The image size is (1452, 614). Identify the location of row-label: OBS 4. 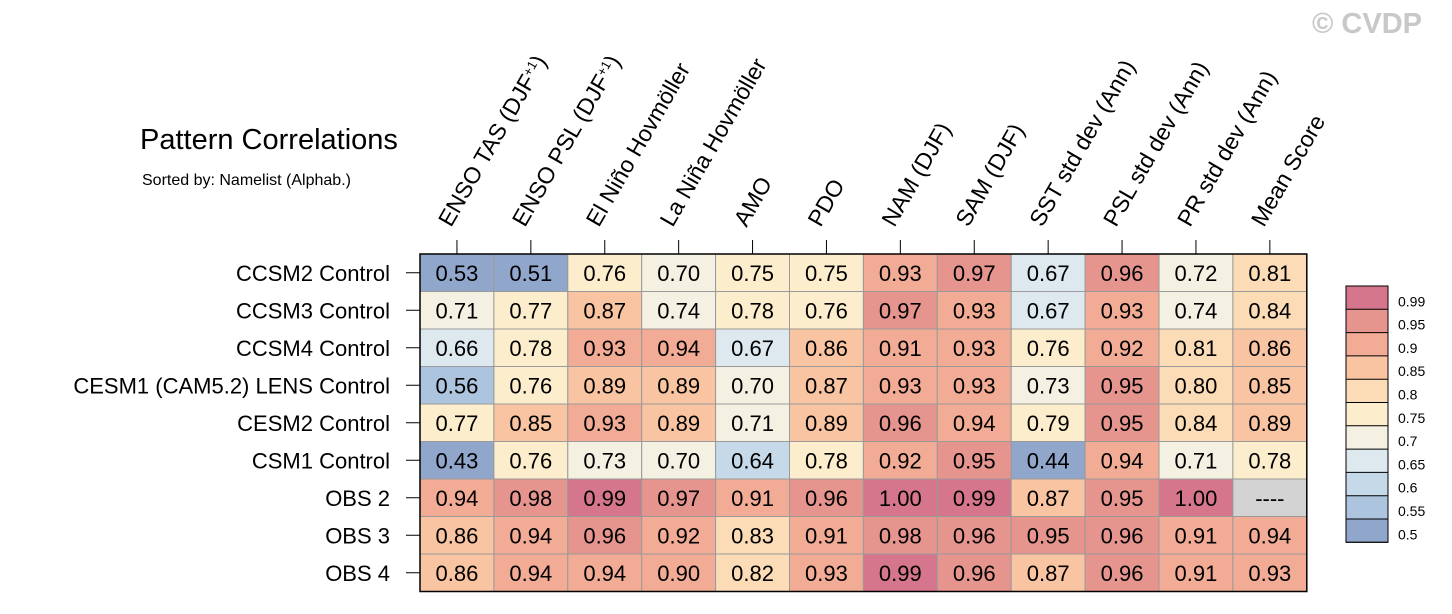
(357, 573).